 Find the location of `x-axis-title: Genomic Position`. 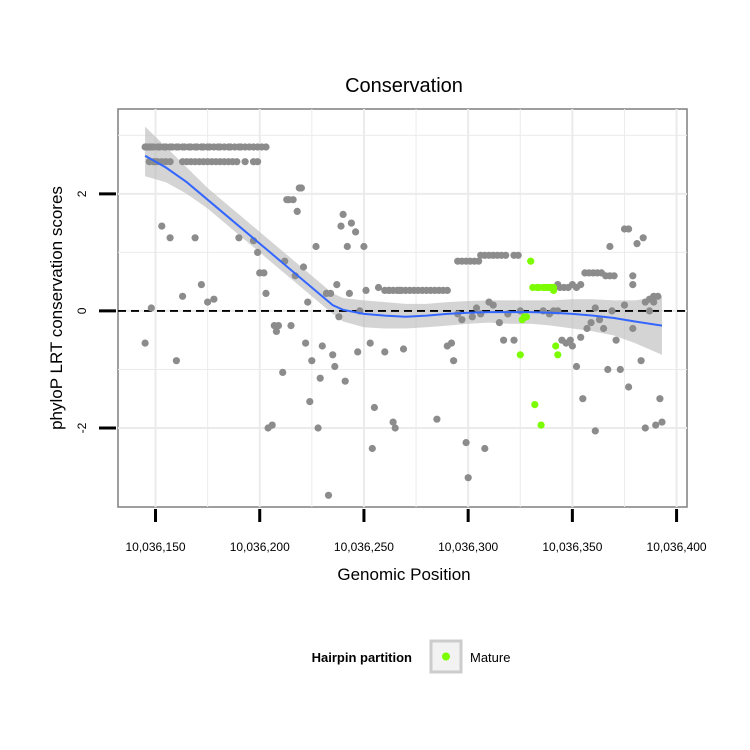

x-axis-title: Genomic Position is located at coordinates (403, 574).